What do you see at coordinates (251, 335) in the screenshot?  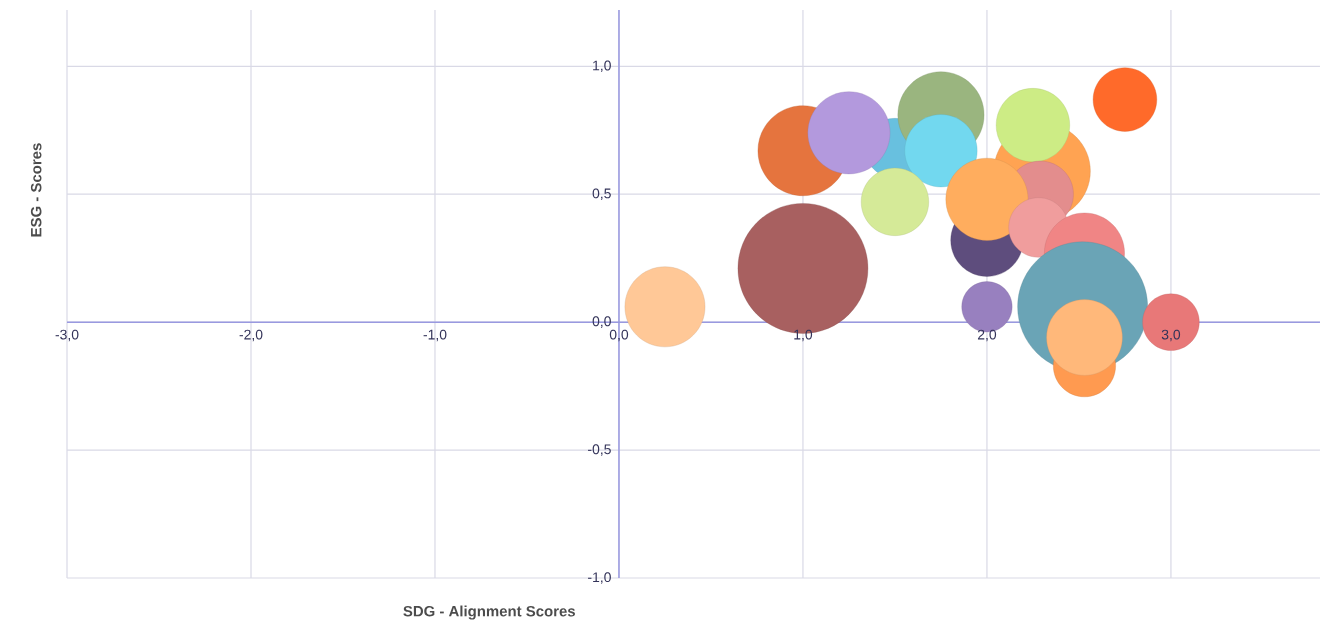 I see `x-tick-label: -2,0` at bounding box center [251, 335].